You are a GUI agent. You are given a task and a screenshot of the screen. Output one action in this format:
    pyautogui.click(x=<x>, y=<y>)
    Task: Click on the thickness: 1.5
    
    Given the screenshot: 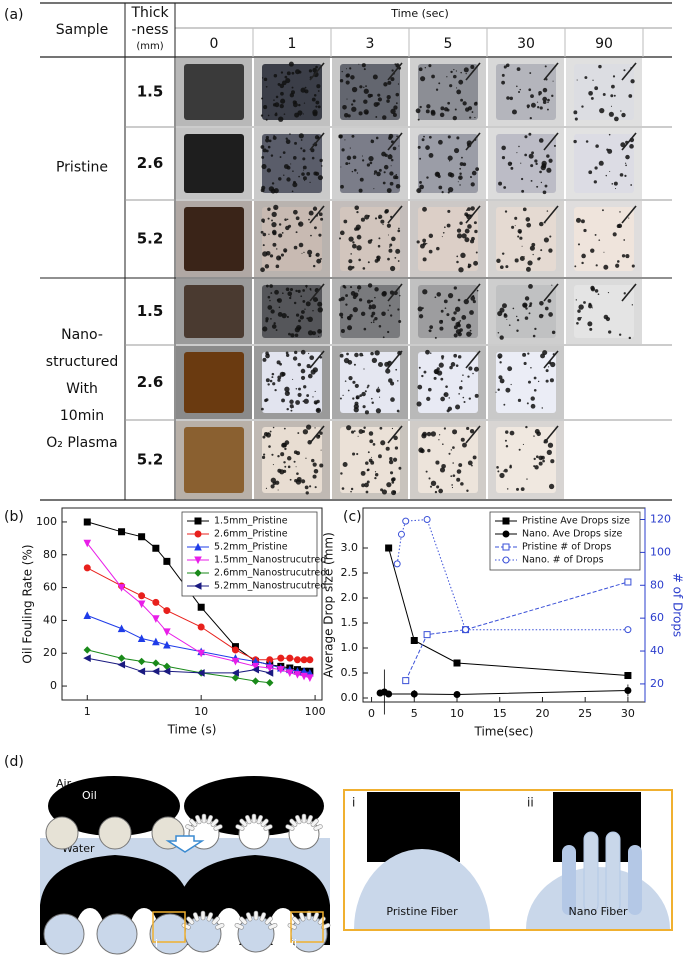 What is the action you would take?
    pyautogui.click(x=150, y=92)
    